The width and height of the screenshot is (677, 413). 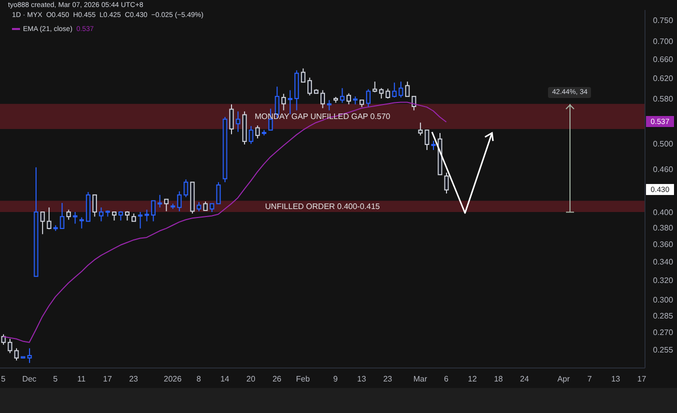 I want to click on x-tick-label: 12, so click(x=473, y=379).